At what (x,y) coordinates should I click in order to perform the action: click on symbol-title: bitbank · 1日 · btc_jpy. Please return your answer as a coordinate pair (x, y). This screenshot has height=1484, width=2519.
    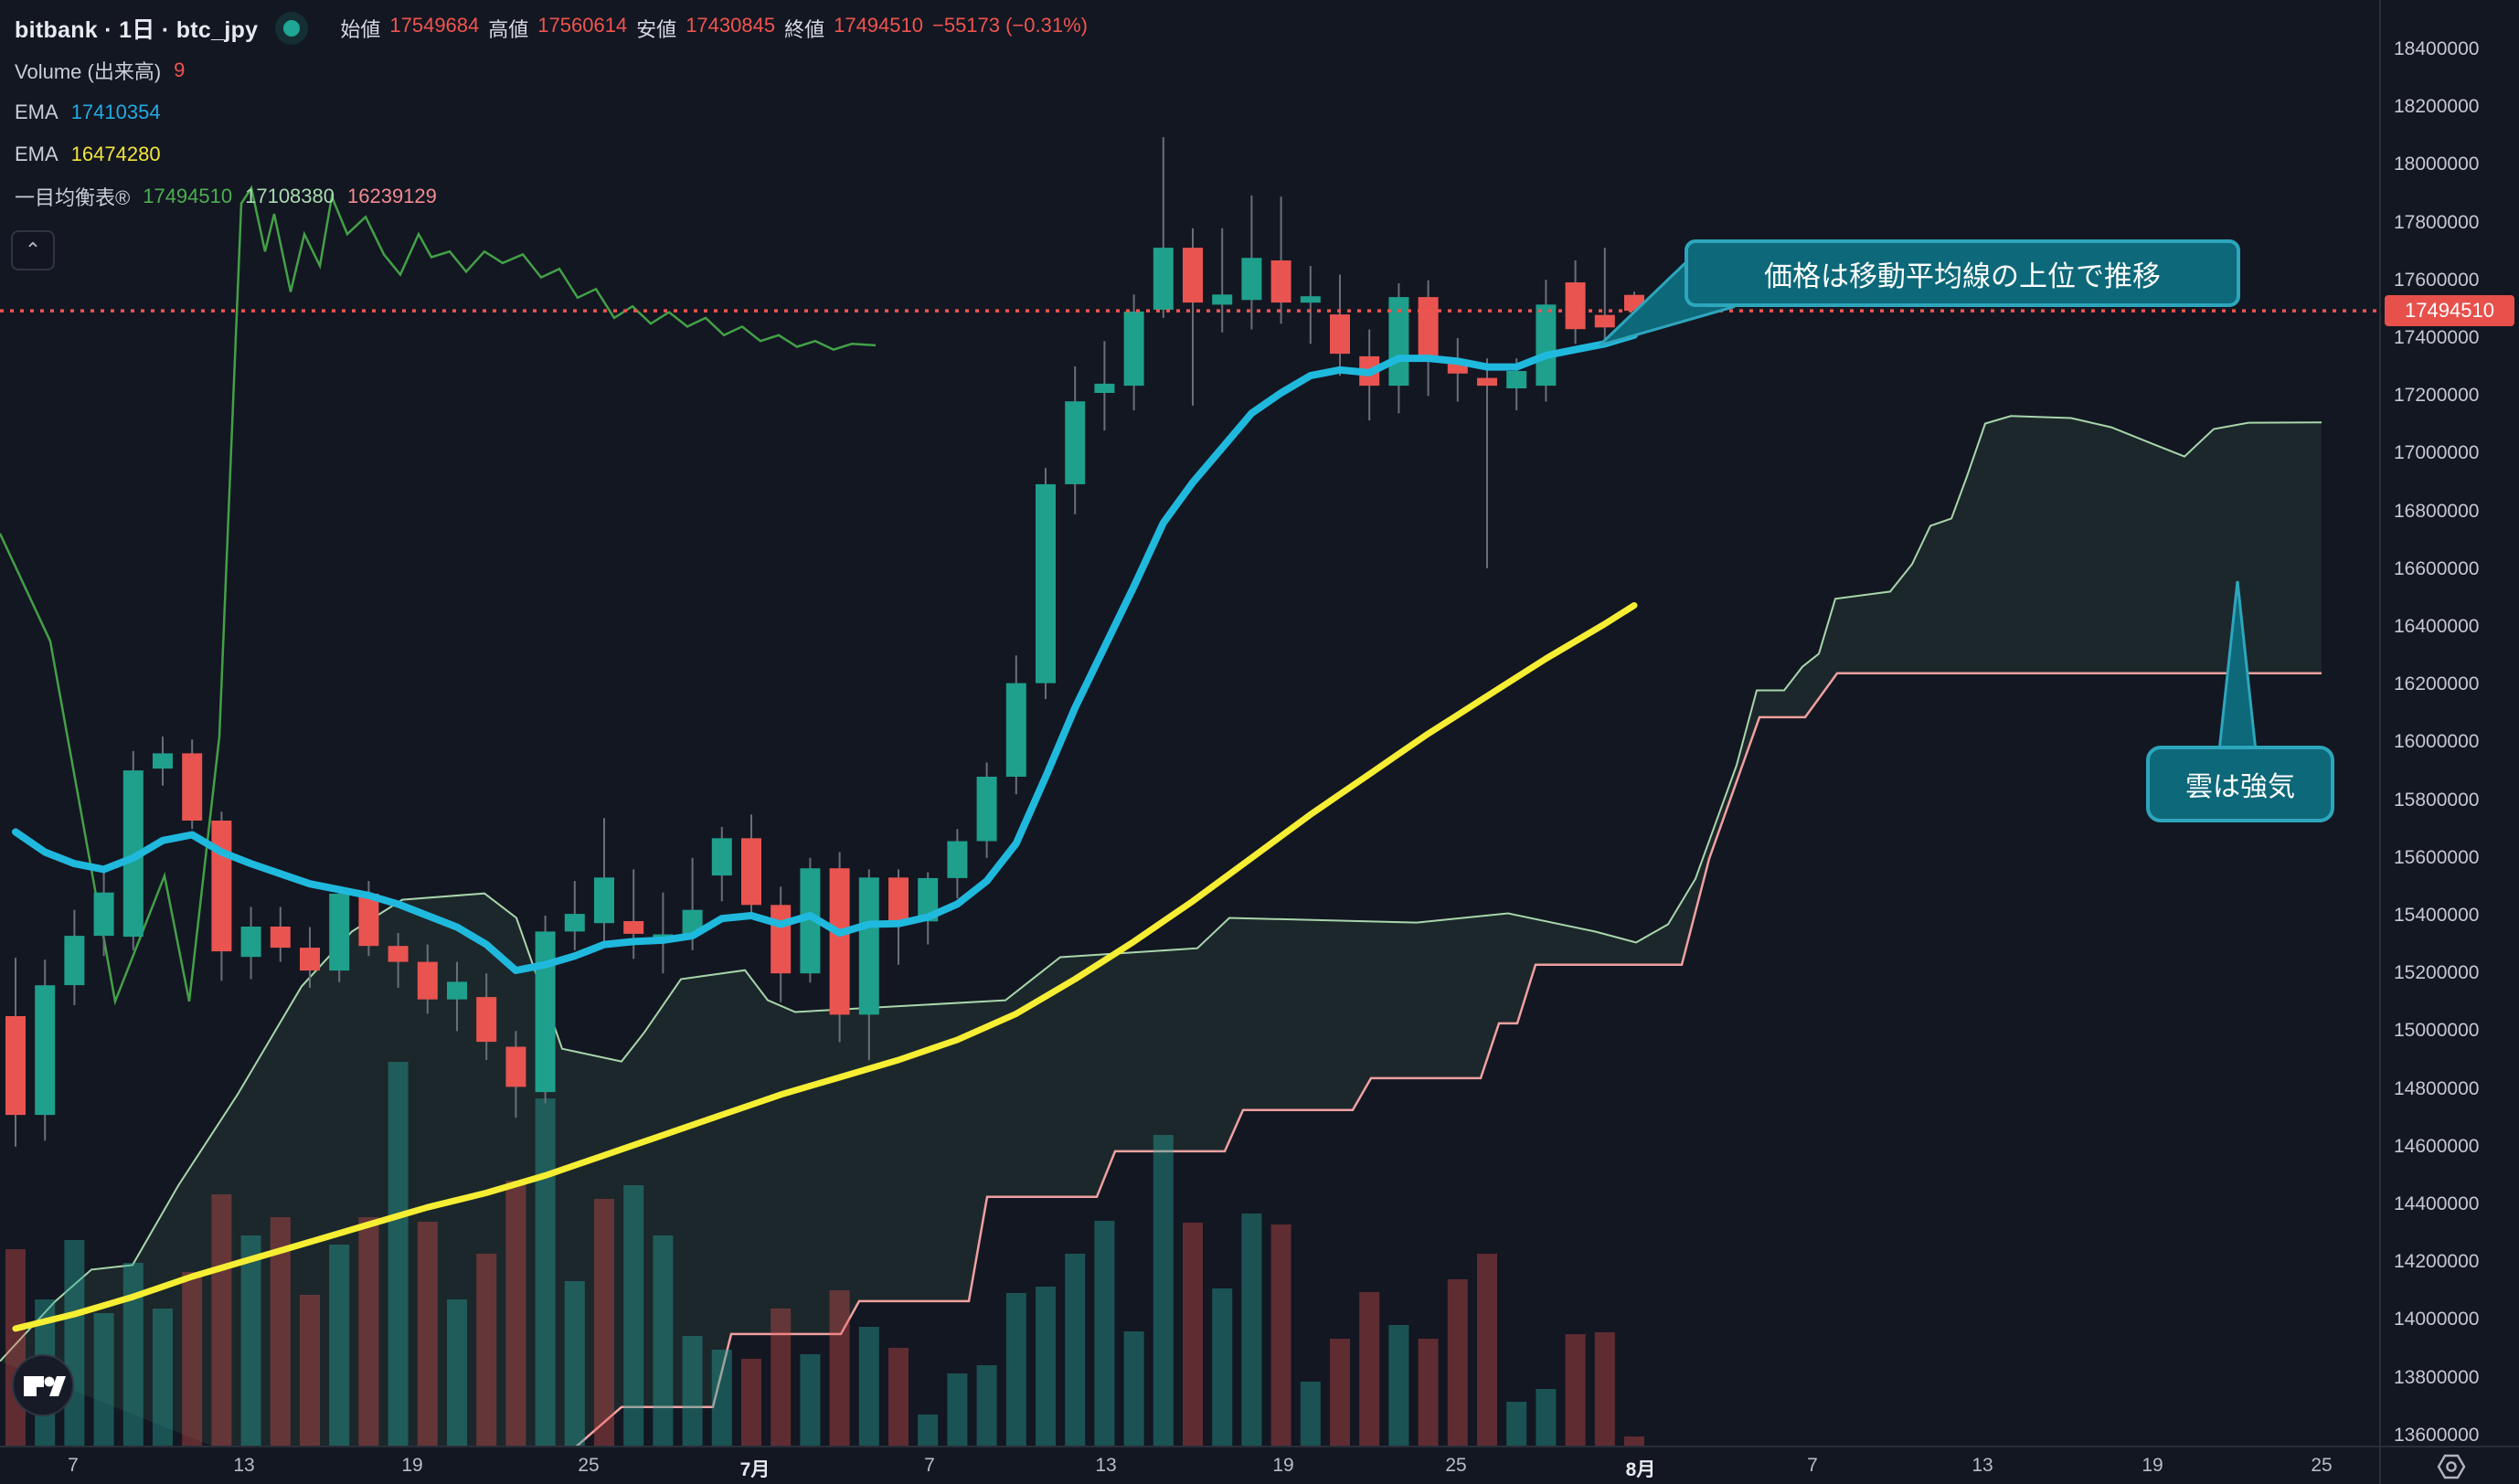
    Looking at the image, I should click on (137, 30).